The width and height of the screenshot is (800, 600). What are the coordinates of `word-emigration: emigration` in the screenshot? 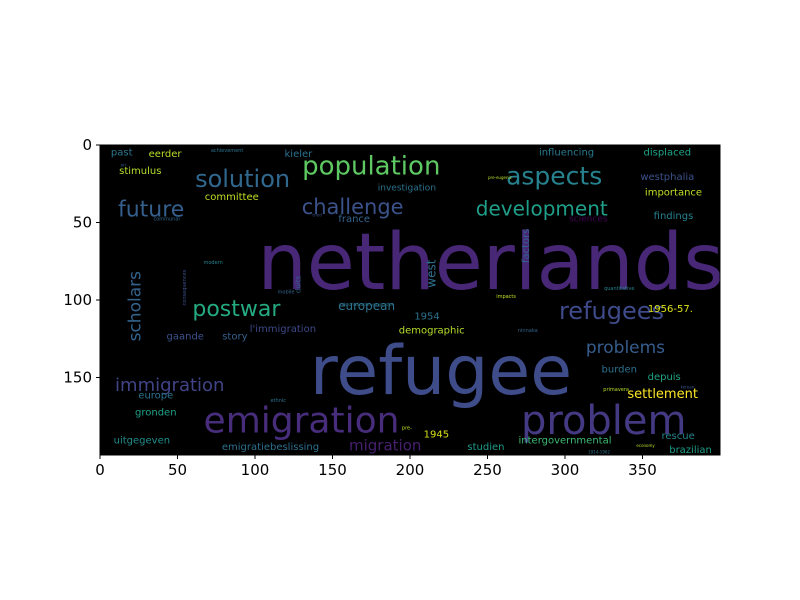 It's located at (302, 420).